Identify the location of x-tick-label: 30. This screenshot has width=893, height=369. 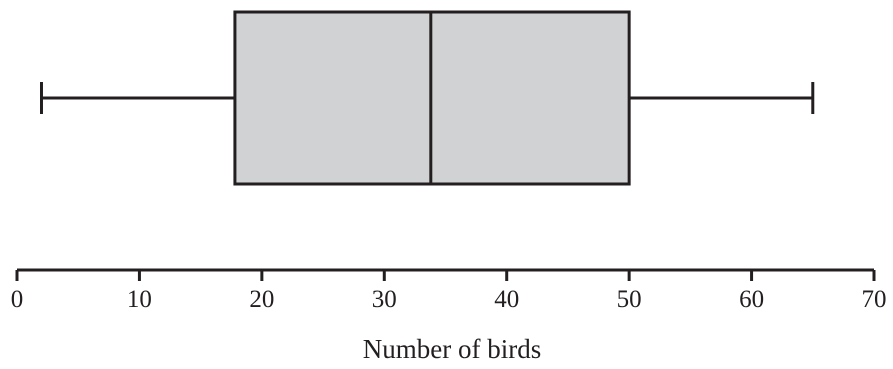
(384, 299).